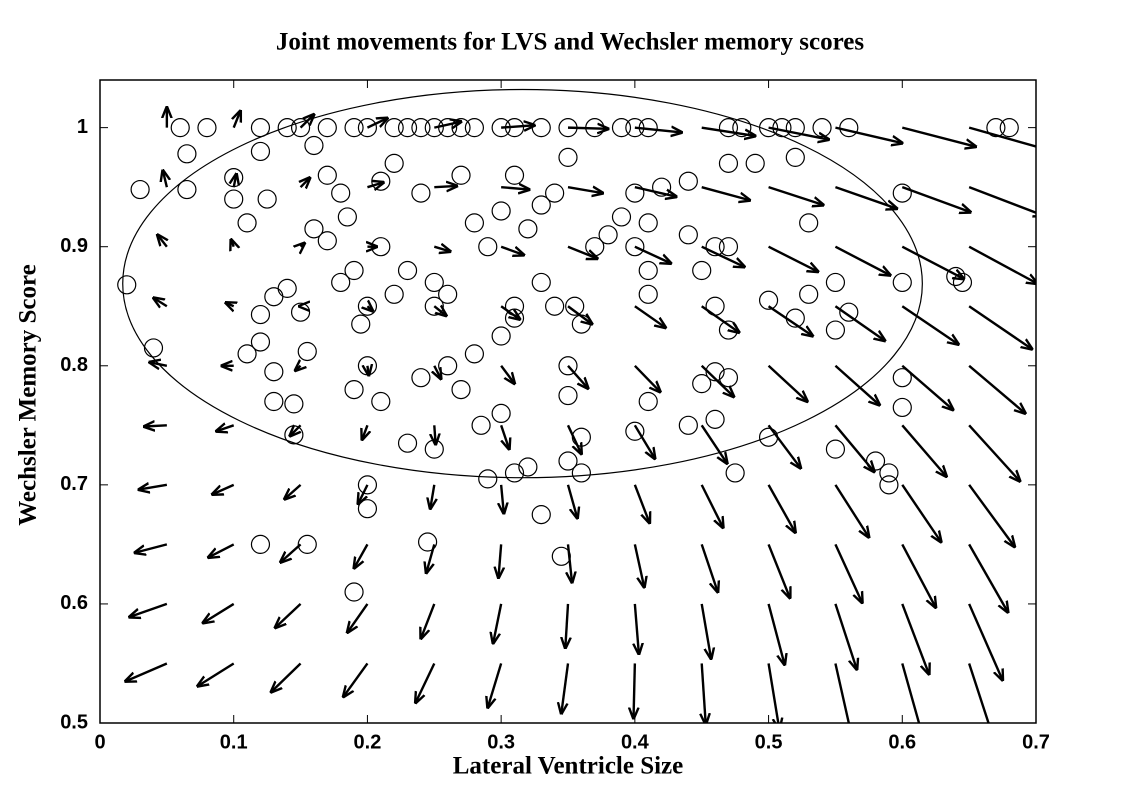 This screenshot has width=1132, height=796. I want to click on y-tick-label: 1, so click(82, 127).